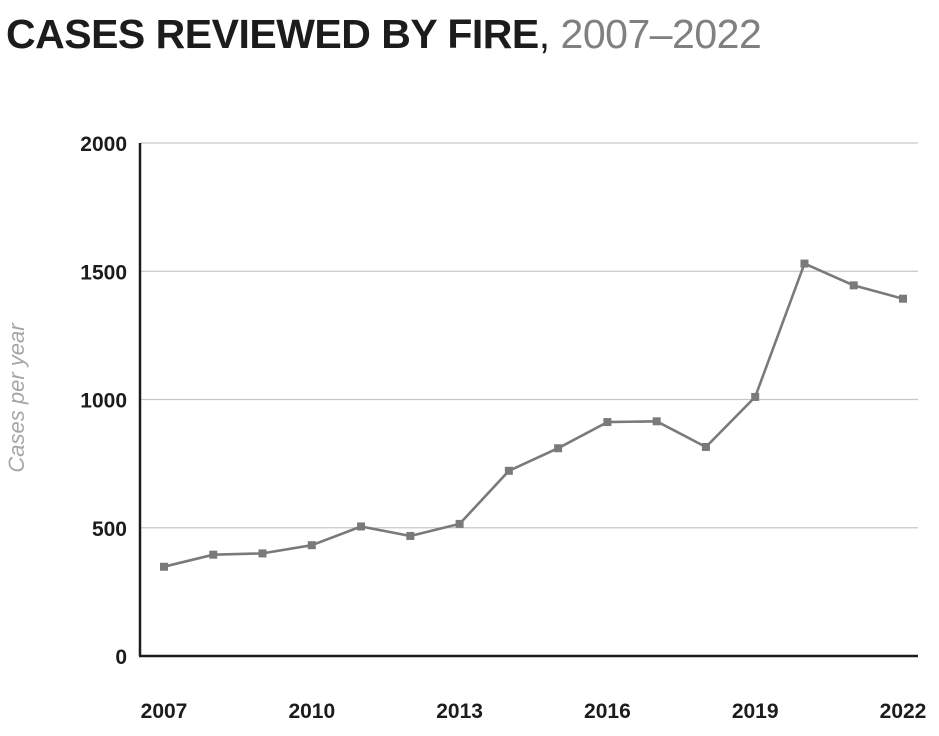 This screenshot has width=939, height=736. Describe the element at coordinates (755, 396) in the screenshot. I see `data-point-2019` at that location.